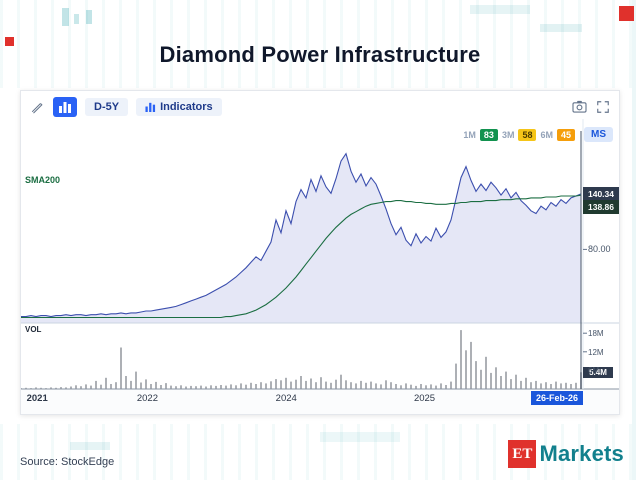 The image size is (640, 480). I want to click on indicators-button: Indicators, so click(179, 106).